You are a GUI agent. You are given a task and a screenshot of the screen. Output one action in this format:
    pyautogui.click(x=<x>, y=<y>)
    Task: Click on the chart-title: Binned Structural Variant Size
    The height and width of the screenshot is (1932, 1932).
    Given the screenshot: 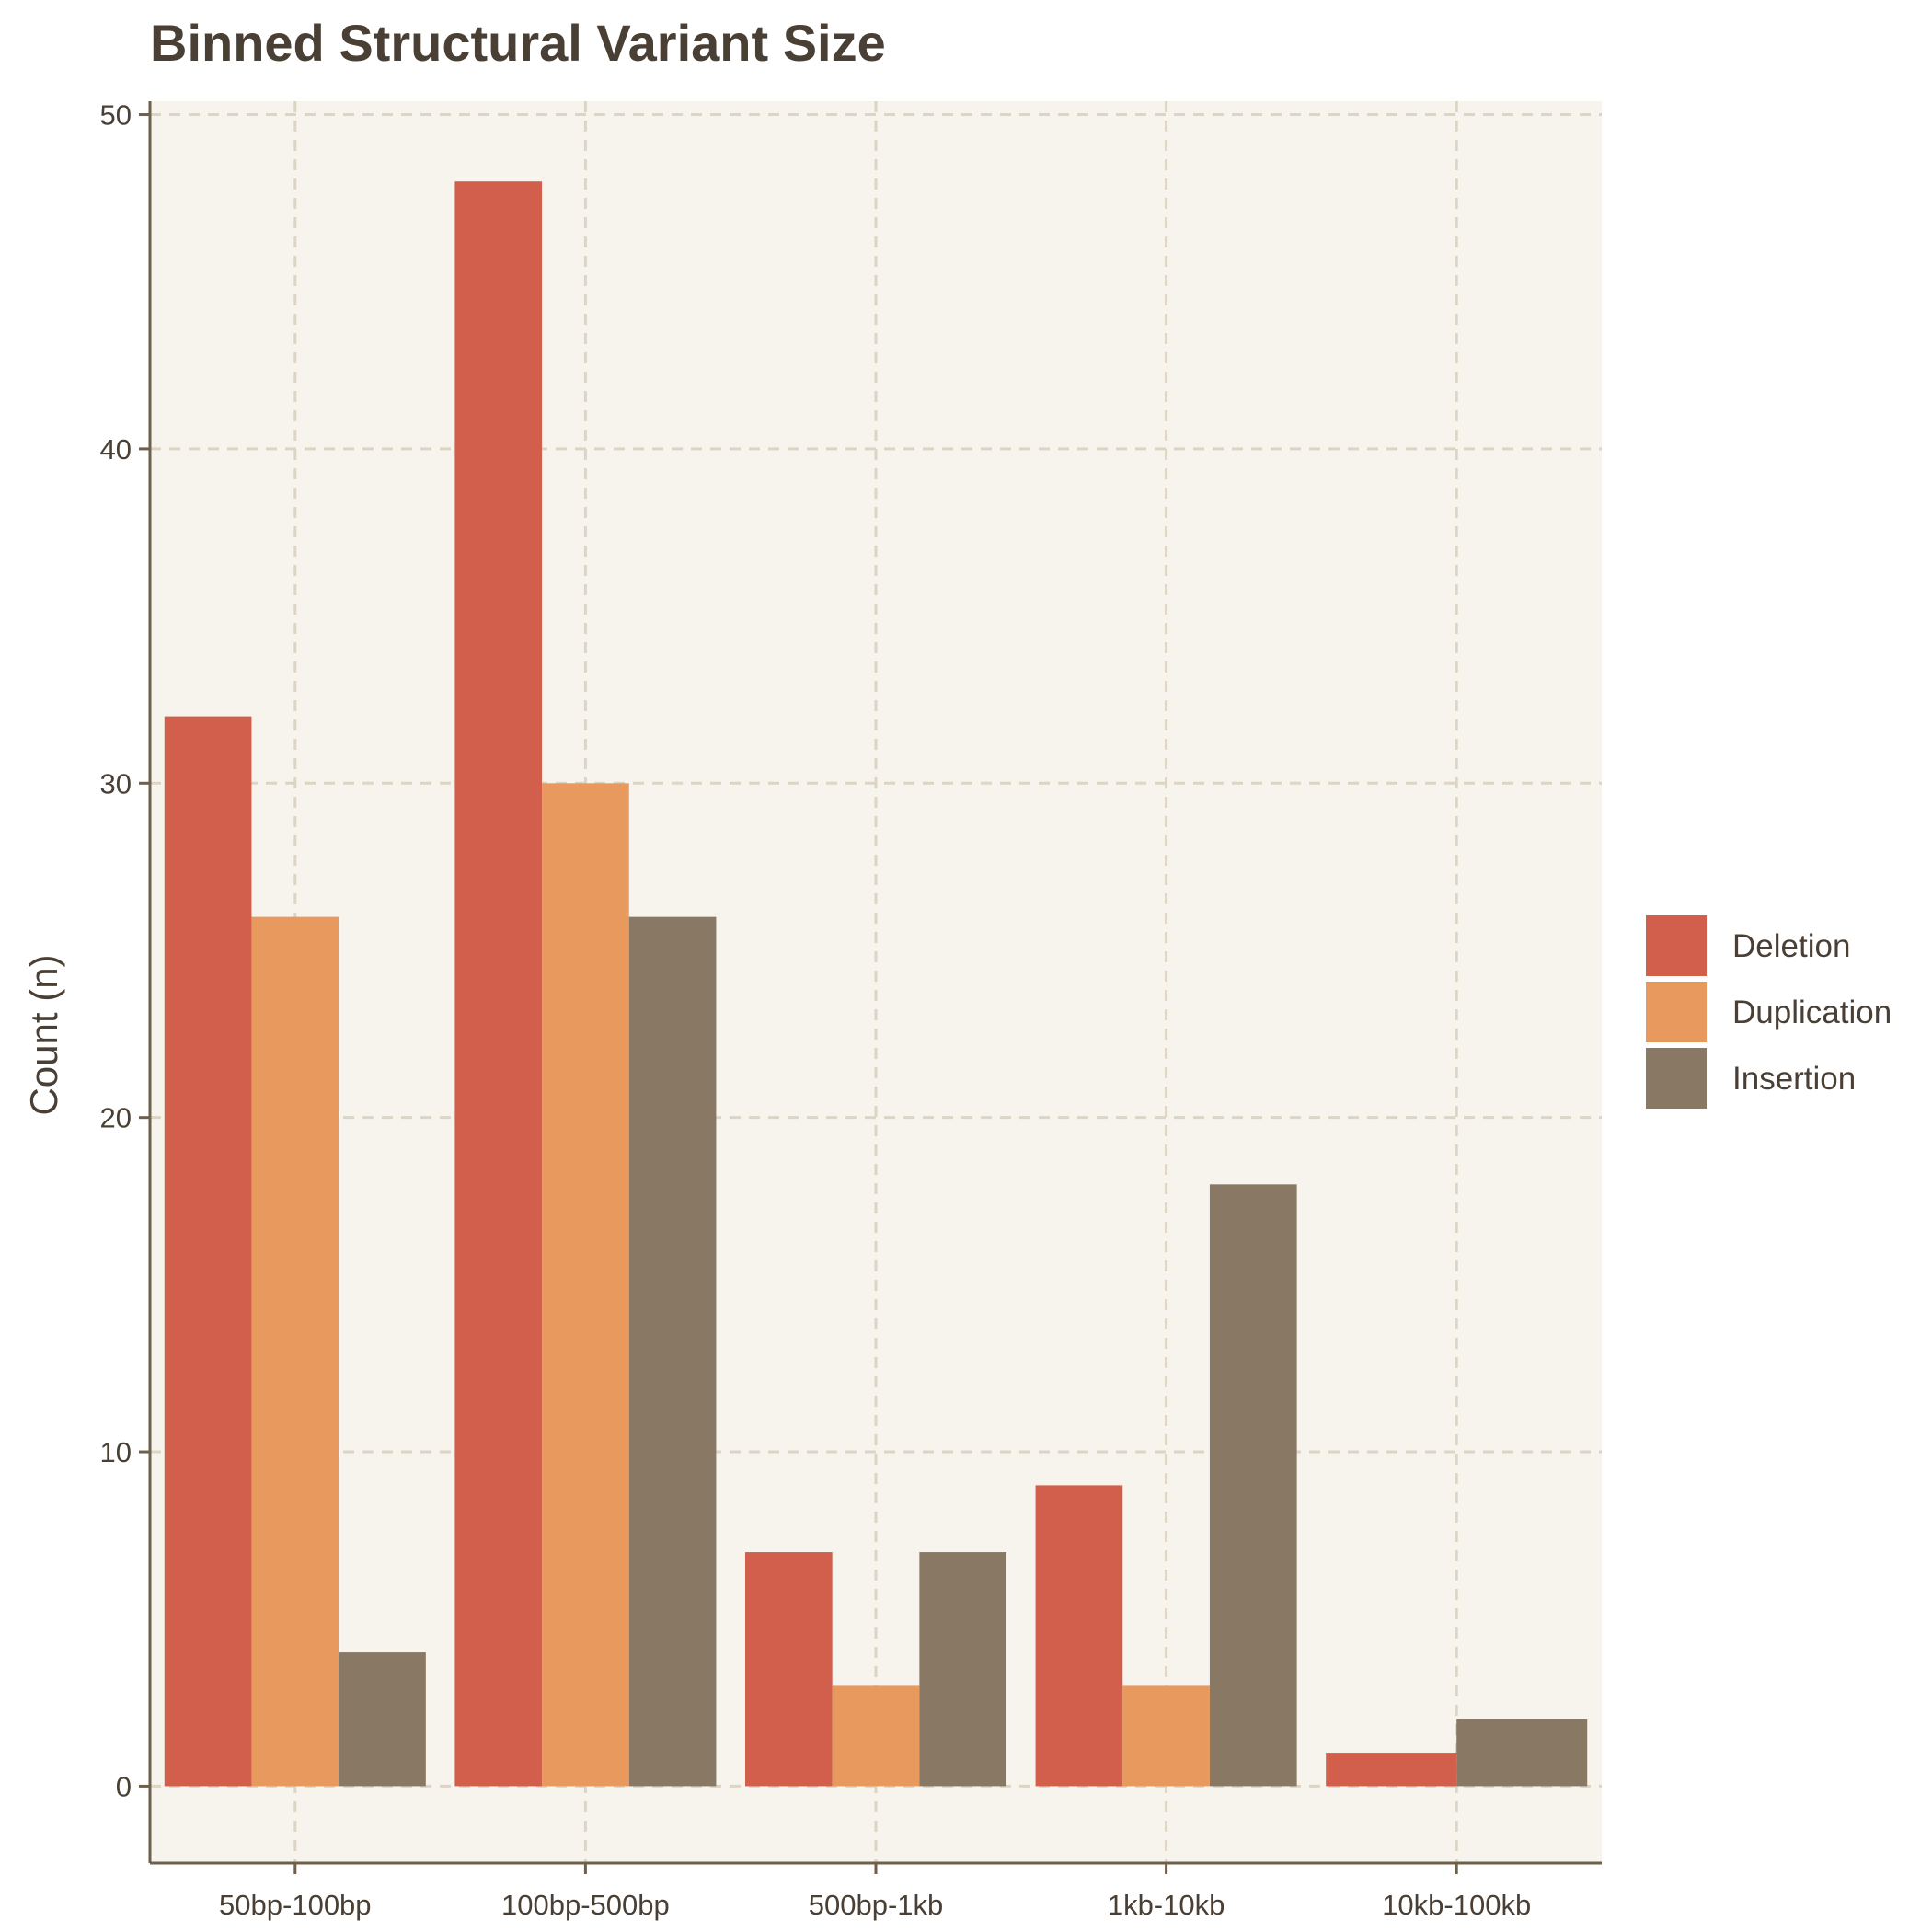 What is the action you would take?
    pyautogui.click(x=518, y=43)
    